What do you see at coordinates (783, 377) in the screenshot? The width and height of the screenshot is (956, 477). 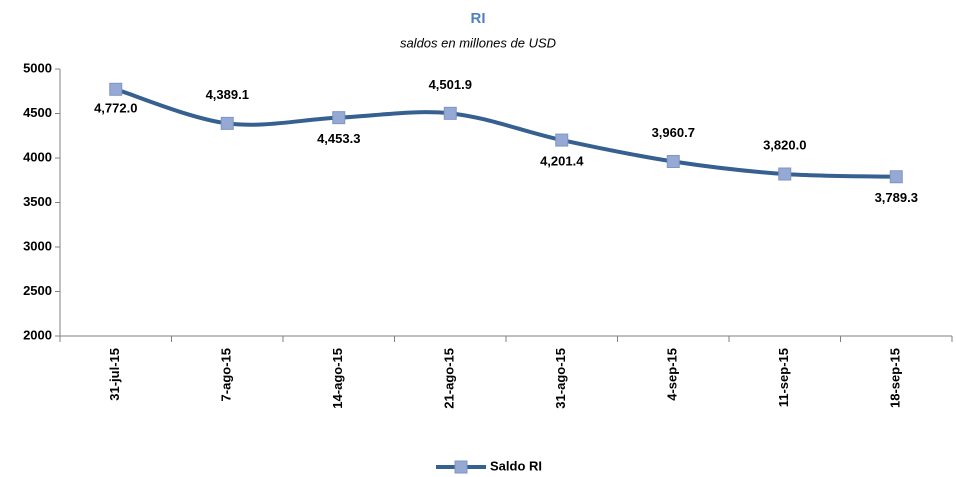 I see `x-tick-label: 11-sep-15` at bounding box center [783, 377].